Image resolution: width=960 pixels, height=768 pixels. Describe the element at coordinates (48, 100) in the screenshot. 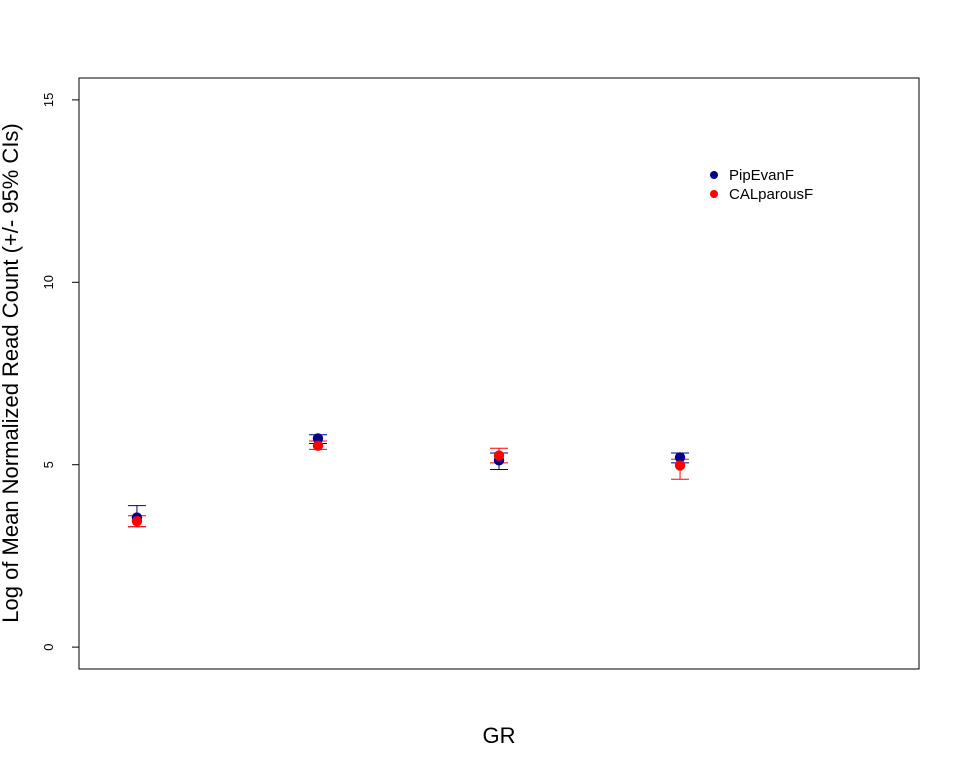

I see `y-tick-label-3: 15` at that location.